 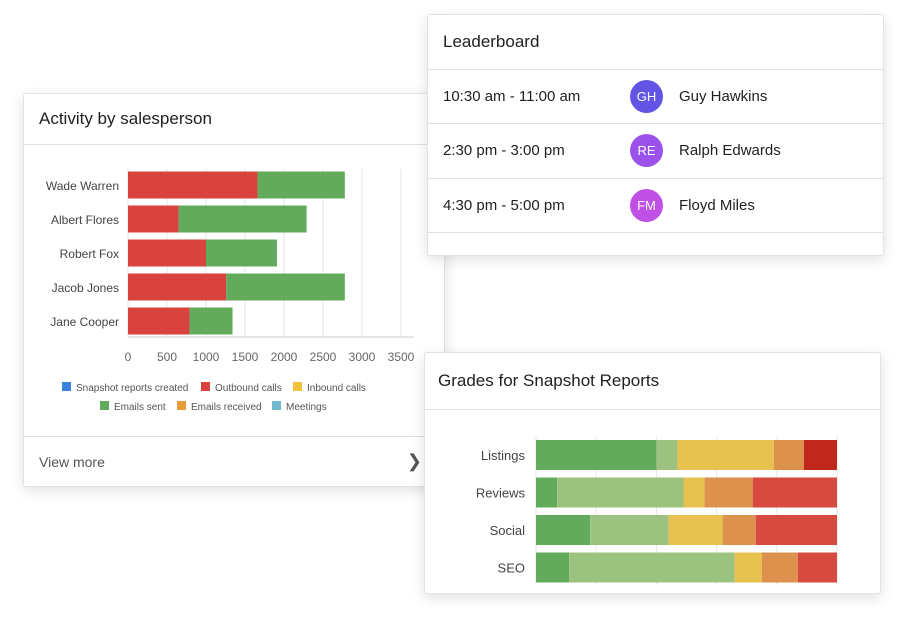 What do you see at coordinates (132, 388) in the screenshot?
I see `legend-label: Snapshot reports created` at bounding box center [132, 388].